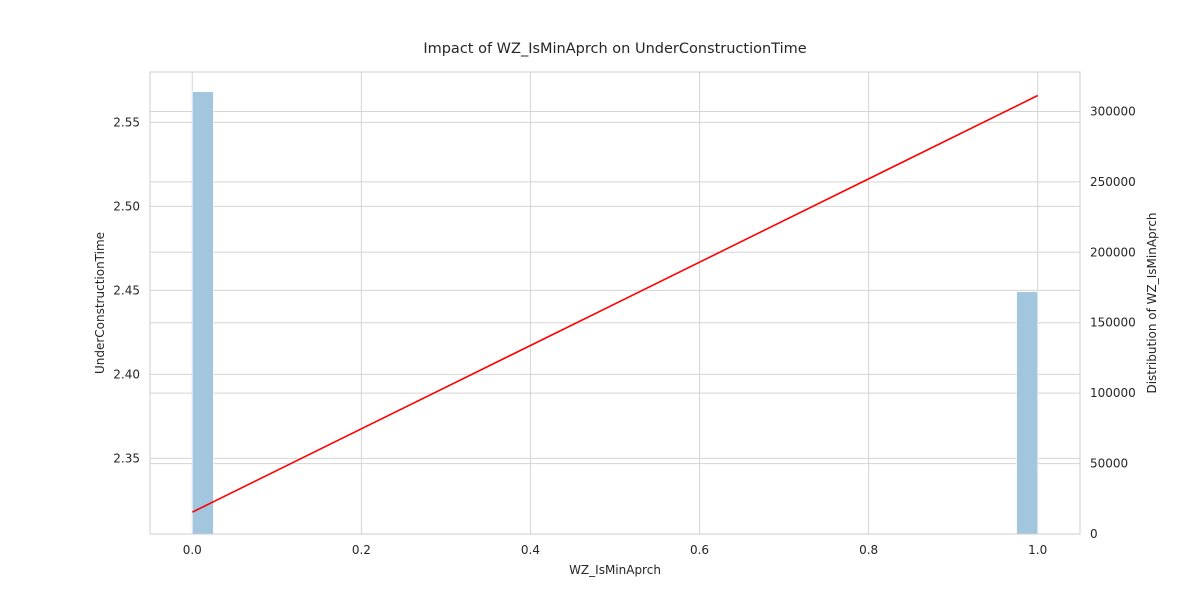 This screenshot has height=604, width=1200. I want to click on x-tick-label: 0.4, so click(530, 550).